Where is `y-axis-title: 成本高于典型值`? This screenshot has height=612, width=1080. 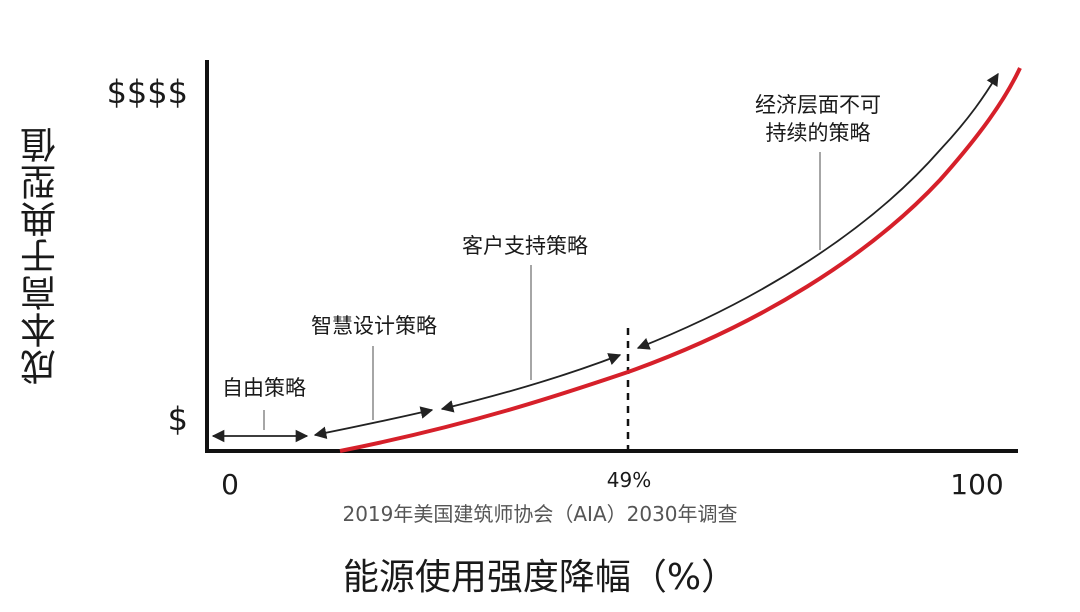
y-axis-title: 成本高于典型值 is located at coordinates (41, 255).